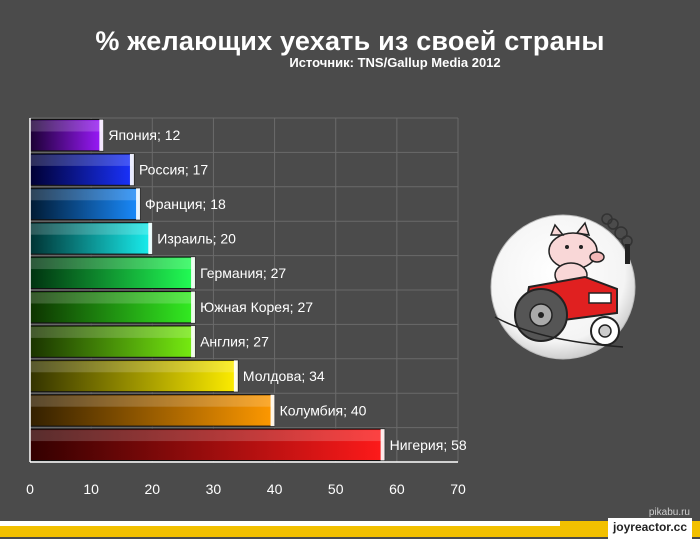  What do you see at coordinates (458, 489) in the screenshot?
I see `x-tick-label: 70` at bounding box center [458, 489].